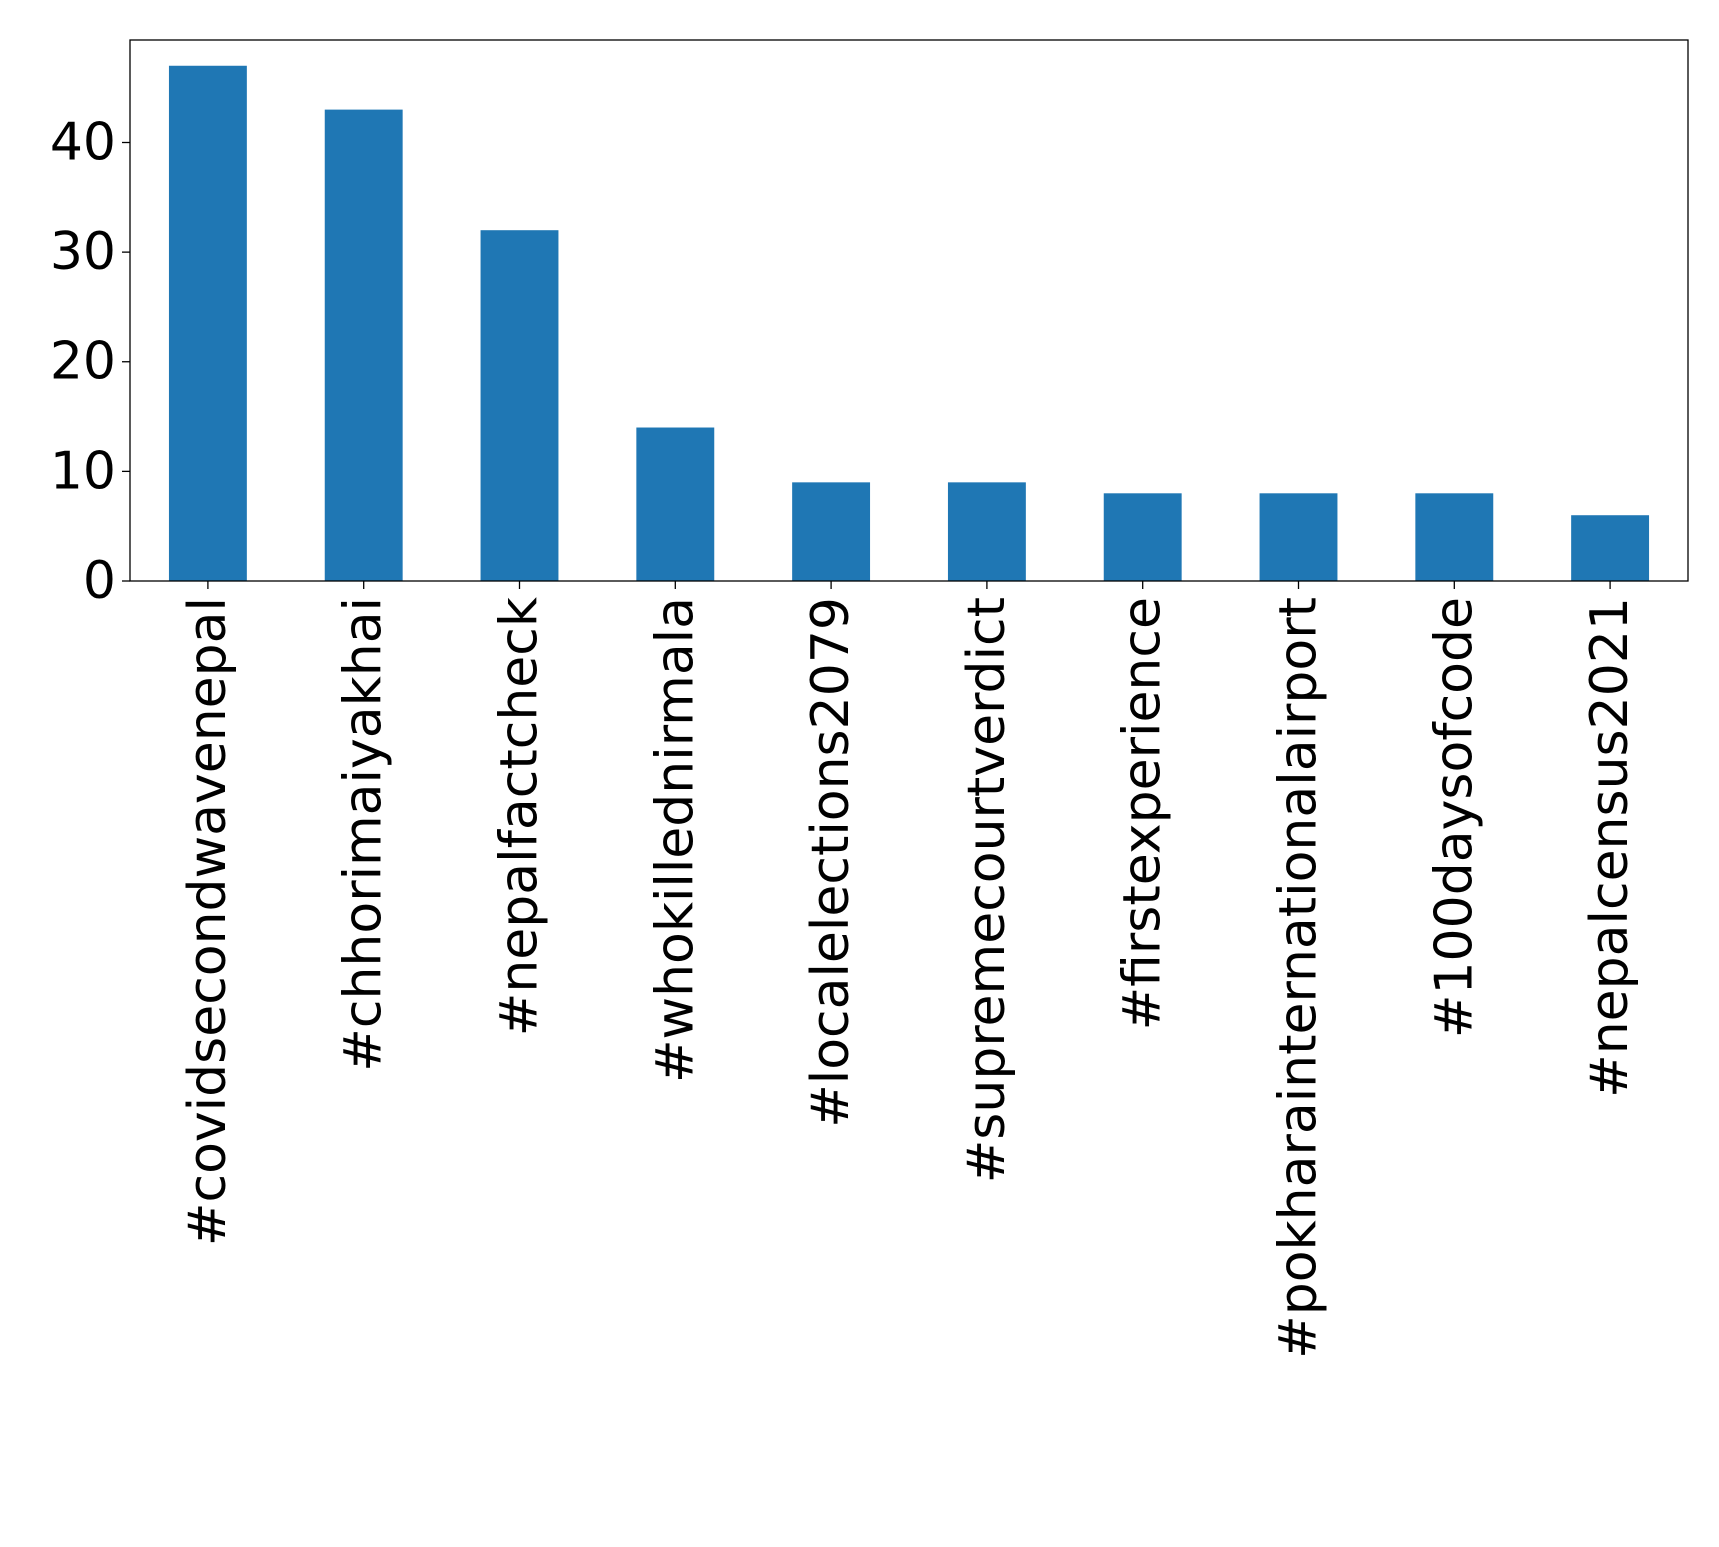  I want to click on x-tick-label: #covidsecondwavenepal, so click(208, 921).